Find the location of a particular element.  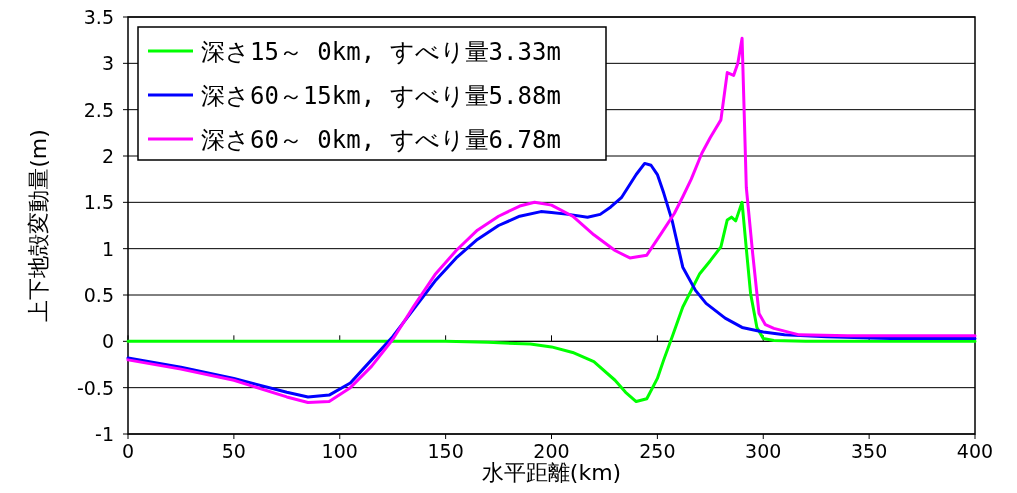

y-tick-label: 0 is located at coordinates (107, 341).